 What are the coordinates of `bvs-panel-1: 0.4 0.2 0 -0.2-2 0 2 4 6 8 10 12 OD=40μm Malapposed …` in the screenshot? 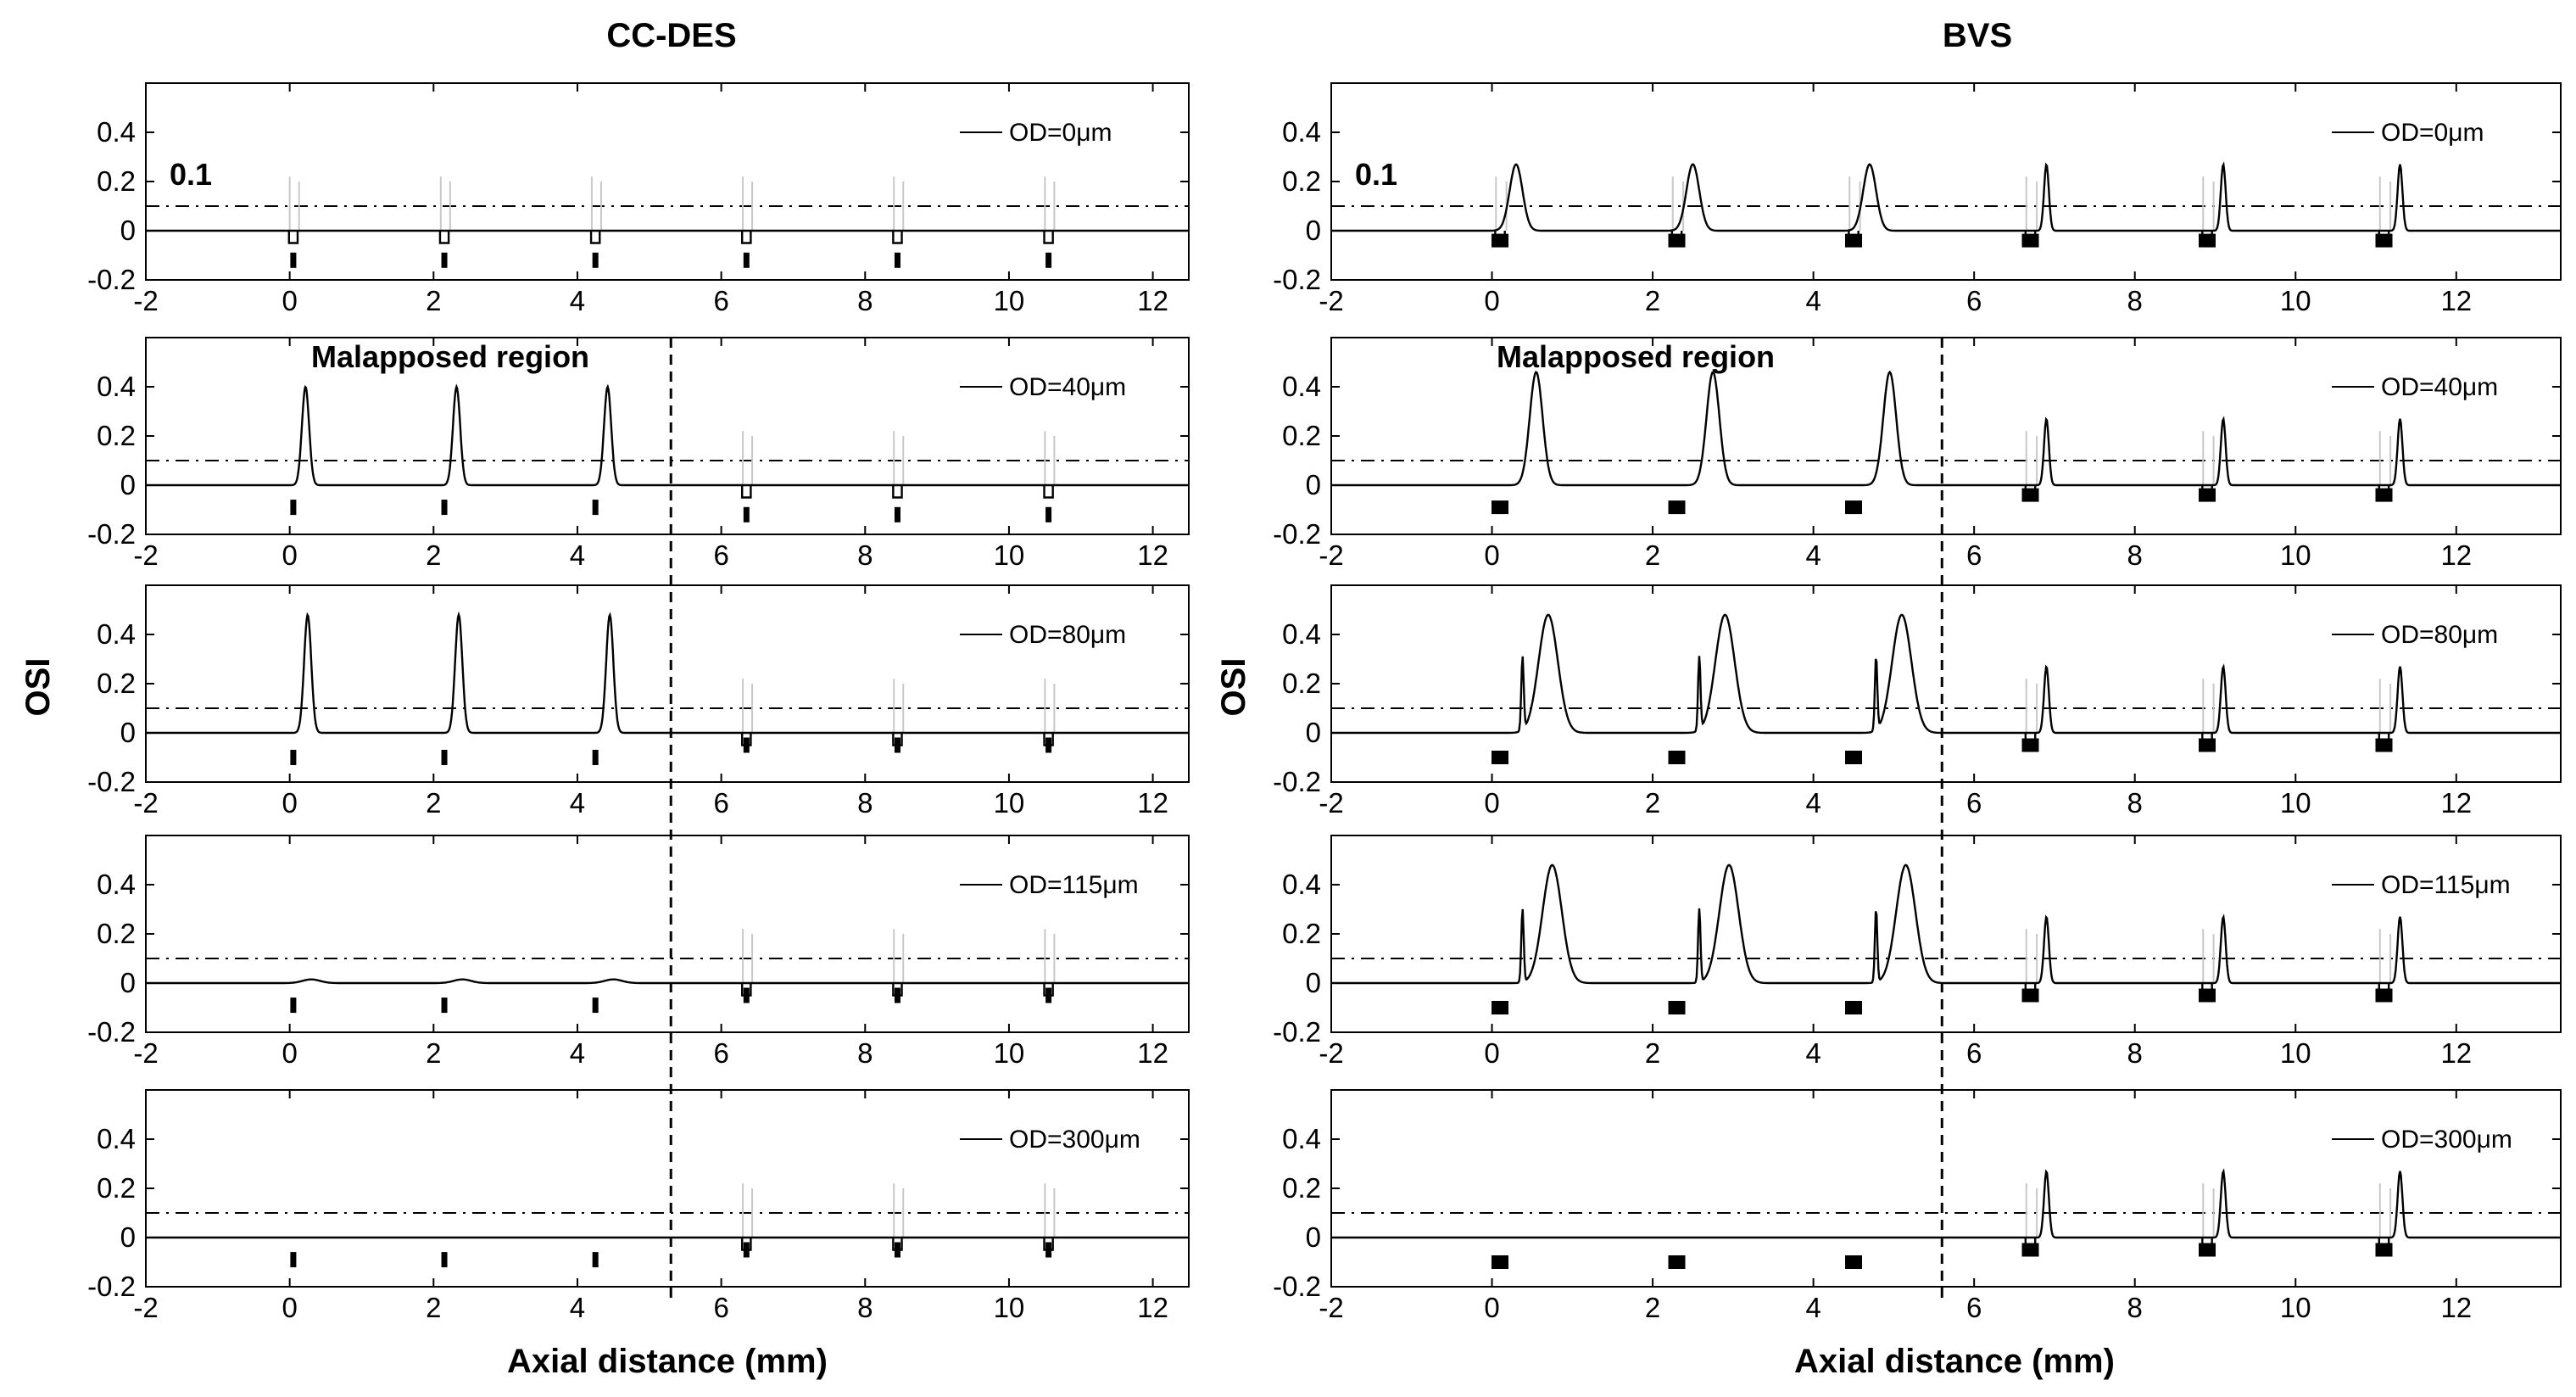 It's located at (1917, 454).